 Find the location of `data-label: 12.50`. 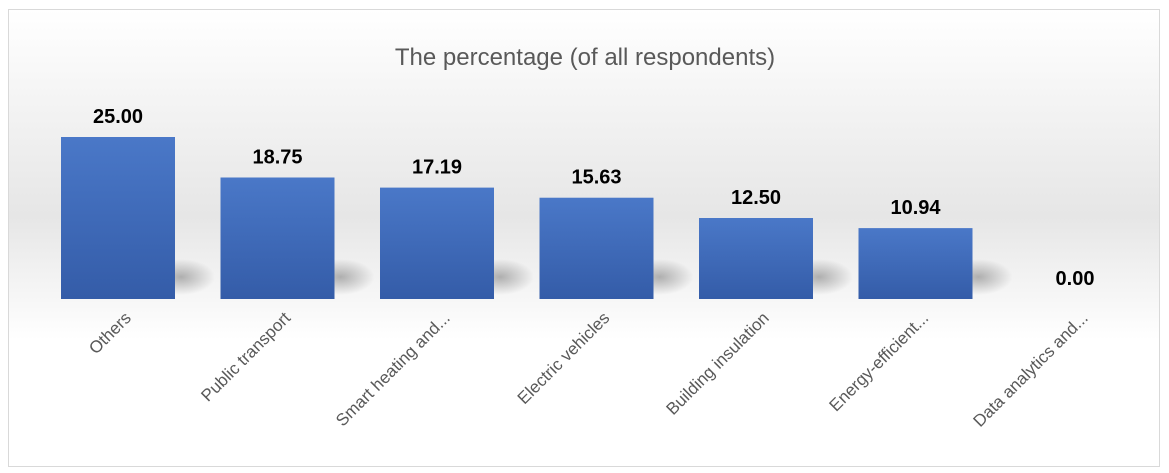

data-label: 12.50 is located at coordinates (756, 198).